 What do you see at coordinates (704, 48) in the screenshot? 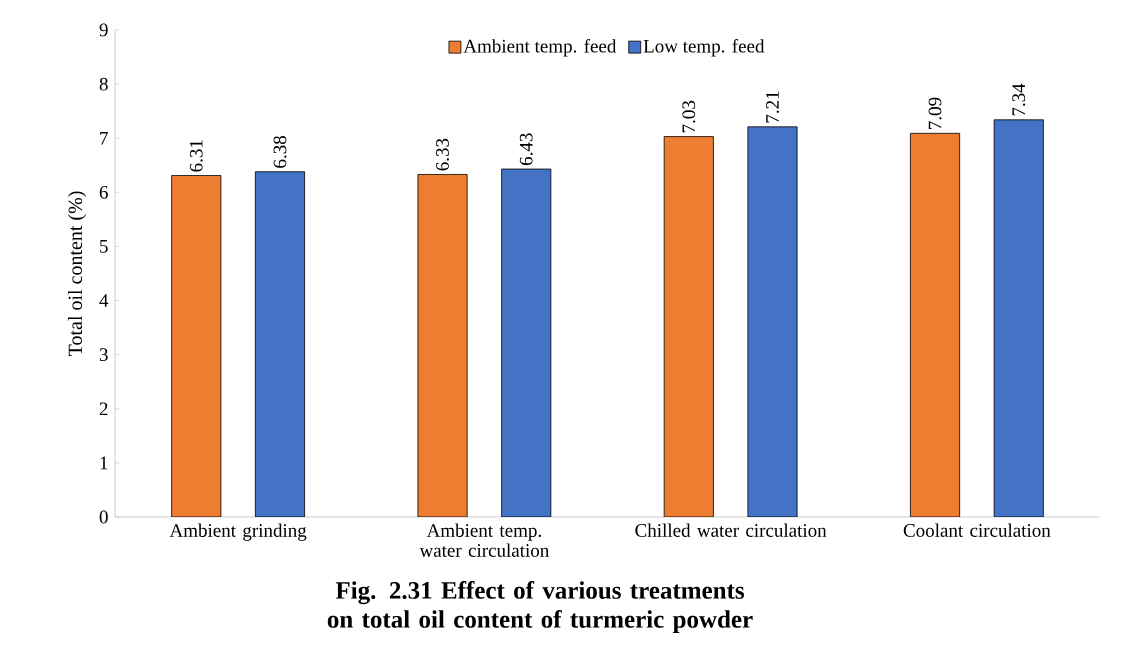
I see `legend-label: Low temp. feed` at bounding box center [704, 48].